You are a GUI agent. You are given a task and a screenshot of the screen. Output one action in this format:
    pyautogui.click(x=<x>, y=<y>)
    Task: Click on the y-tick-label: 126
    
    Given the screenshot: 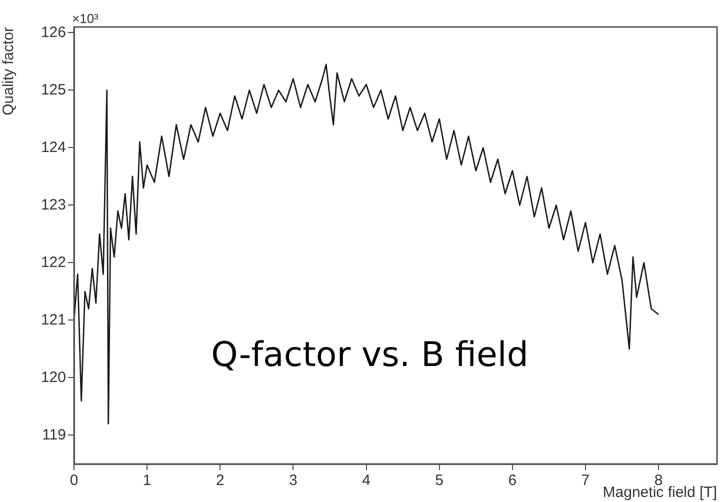 What is the action you would take?
    pyautogui.click(x=53, y=32)
    